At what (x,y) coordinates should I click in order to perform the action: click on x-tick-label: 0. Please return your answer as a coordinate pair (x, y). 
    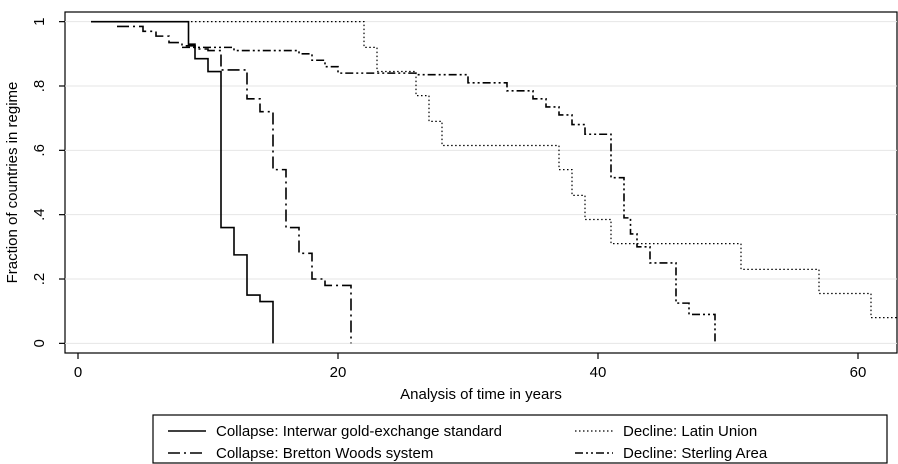
    Looking at the image, I should click on (78, 372).